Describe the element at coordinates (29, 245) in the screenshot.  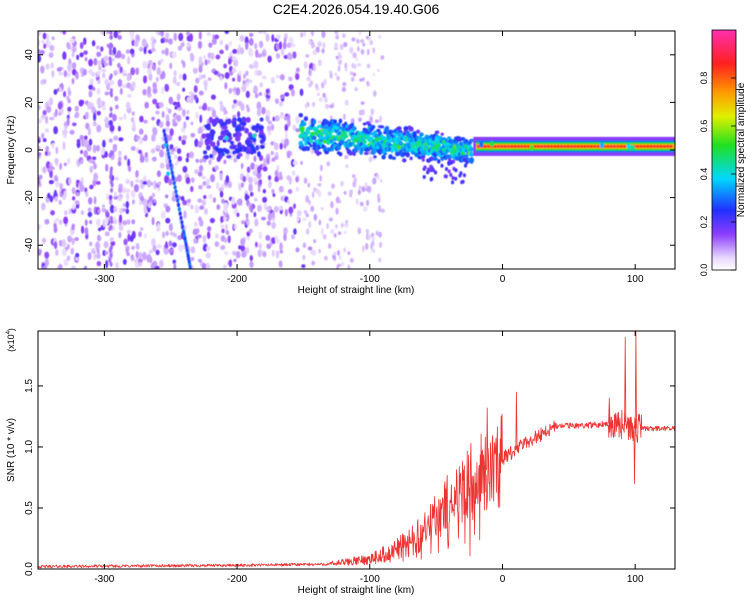
I see `y-tick-label: -40` at that location.